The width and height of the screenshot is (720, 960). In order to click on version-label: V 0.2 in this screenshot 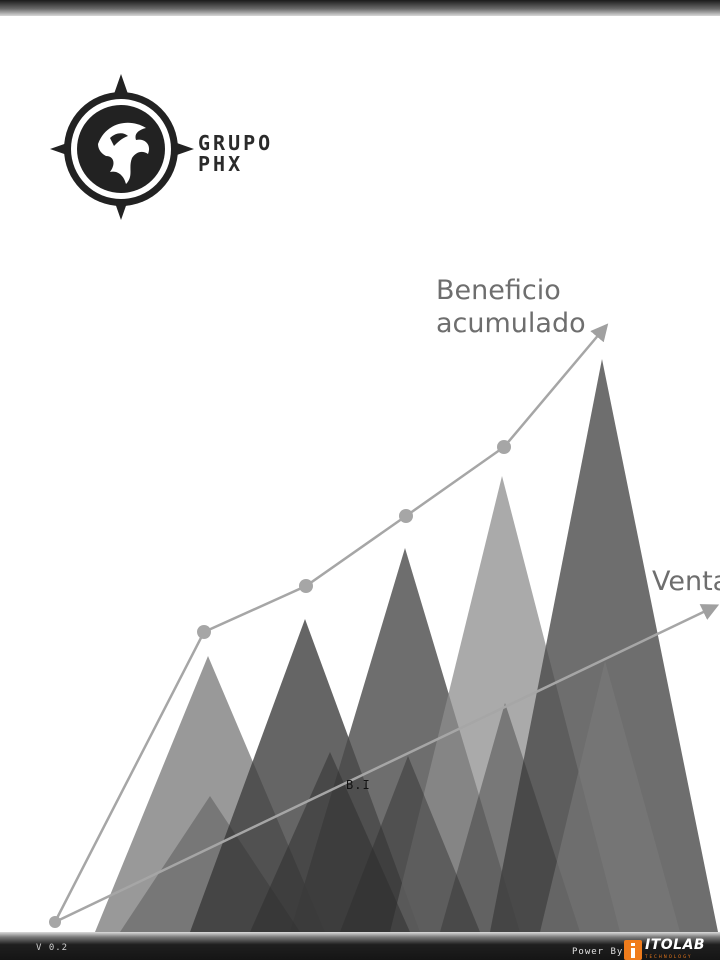, I will do `click(52, 948)`.